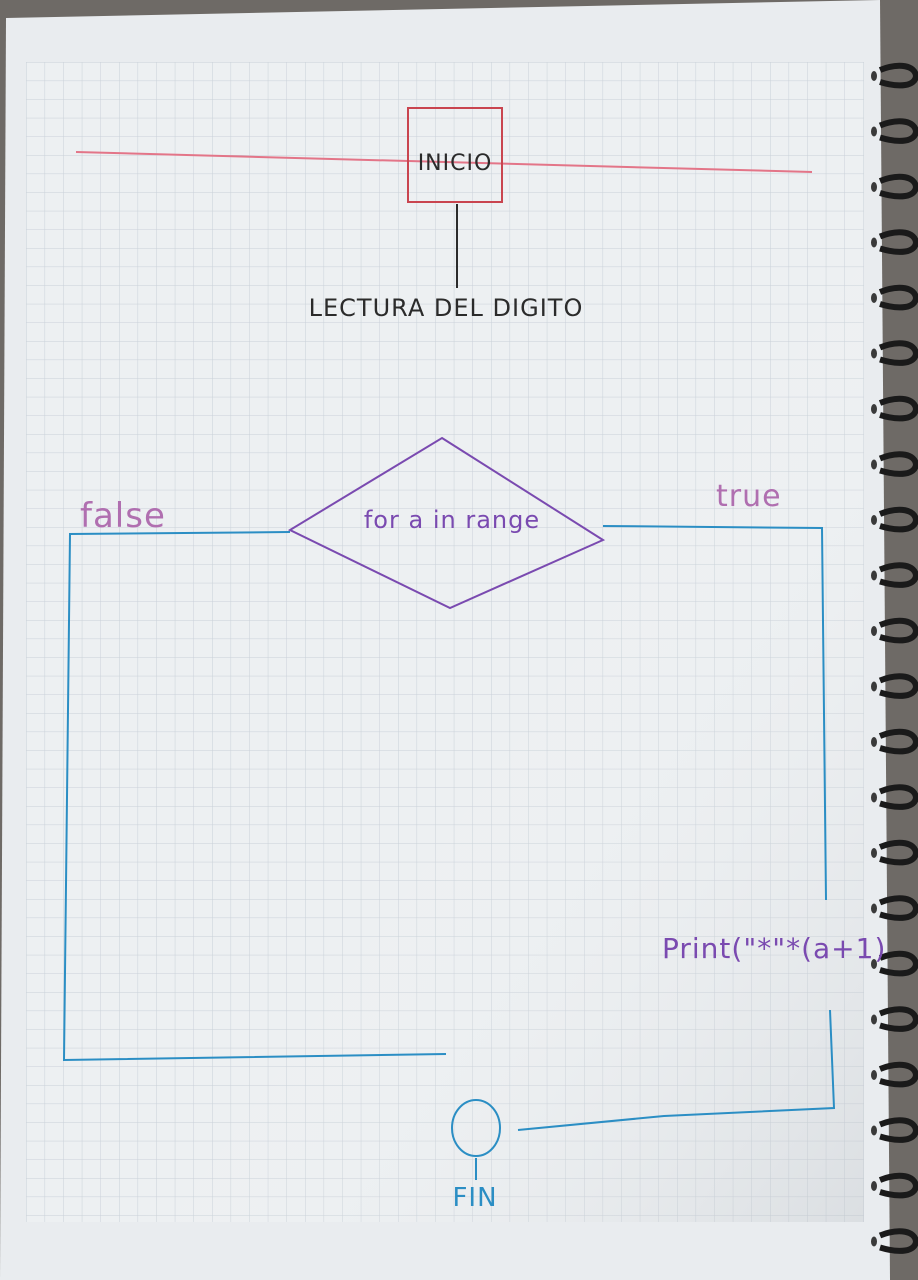 The width and height of the screenshot is (918, 1280). I want to click on true-label: true, so click(749, 496).